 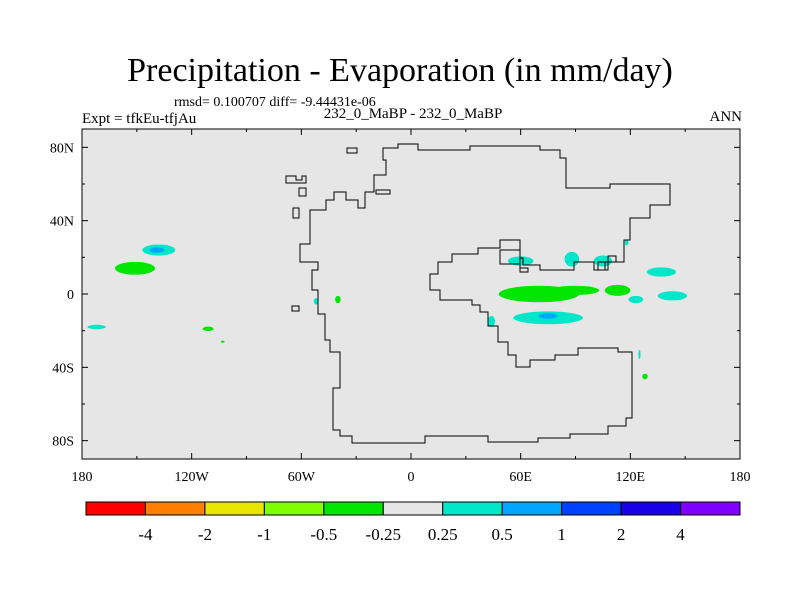 What do you see at coordinates (62, 148) in the screenshot?
I see `y-tick-label-0: 80N` at bounding box center [62, 148].